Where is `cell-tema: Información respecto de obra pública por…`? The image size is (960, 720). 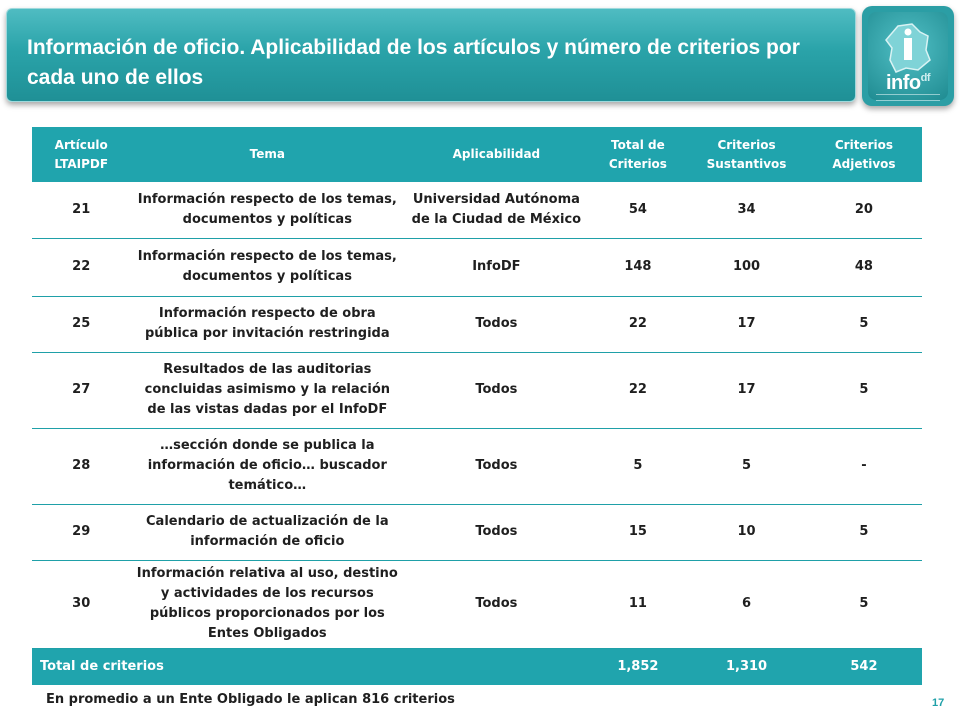
cell-tema: Información respecto de obra pública por… is located at coordinates (267, 324).